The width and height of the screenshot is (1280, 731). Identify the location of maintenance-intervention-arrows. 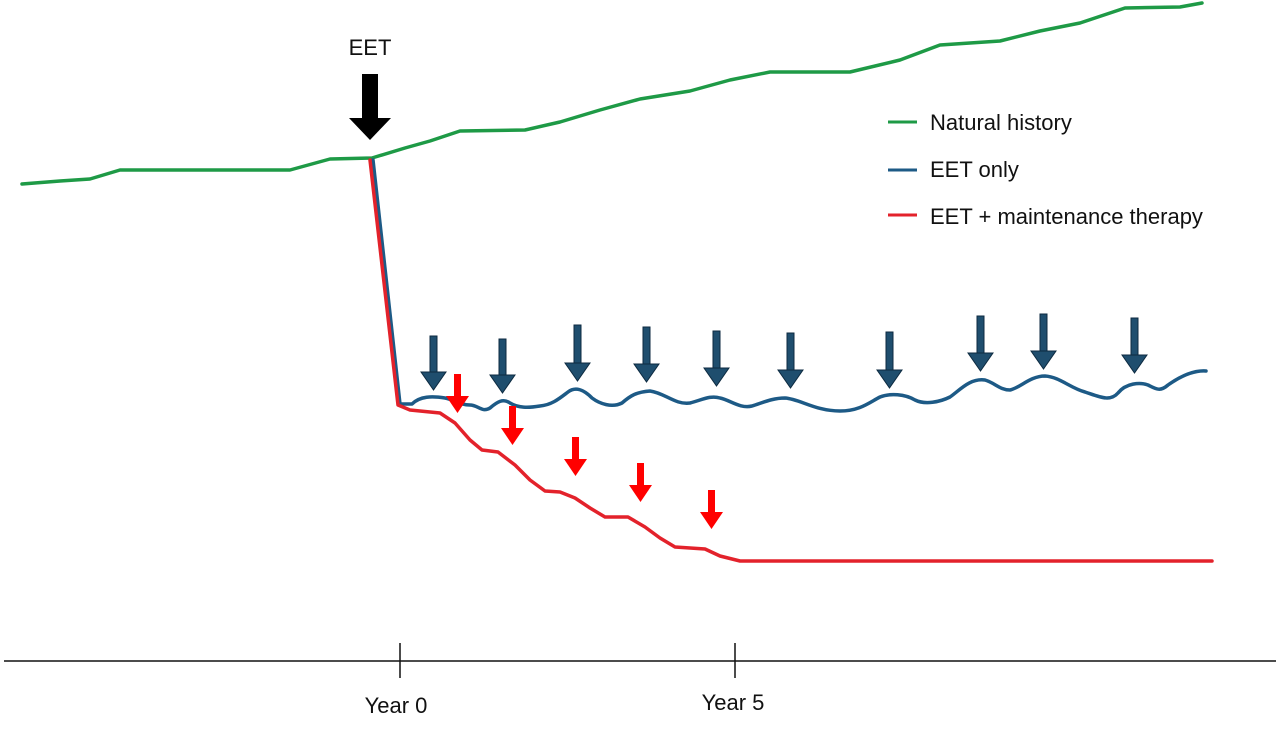
(584, 451).